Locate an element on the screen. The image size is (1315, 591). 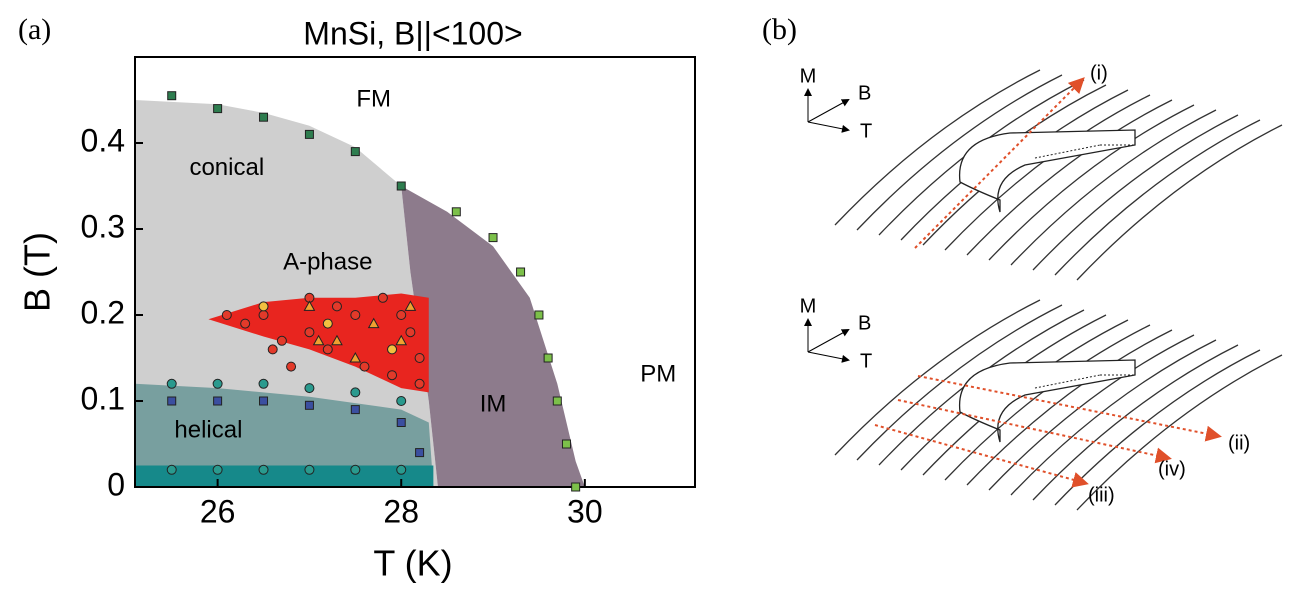
a-phase-pocket is located at coordinates (1047, 171).